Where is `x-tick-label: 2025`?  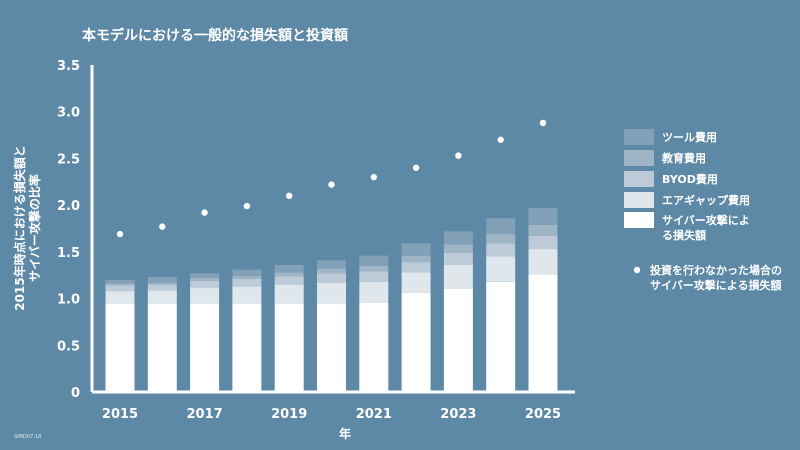
x-tick-label: 2025 is located at coordinates (543, 414).